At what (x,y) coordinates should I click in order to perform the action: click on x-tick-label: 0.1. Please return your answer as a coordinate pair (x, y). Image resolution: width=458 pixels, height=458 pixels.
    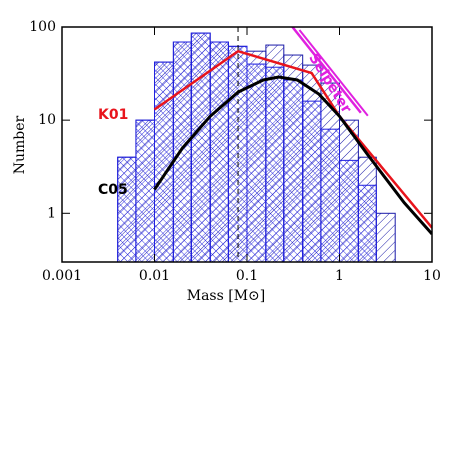
    Looking at the image, I should click on (247, 276).